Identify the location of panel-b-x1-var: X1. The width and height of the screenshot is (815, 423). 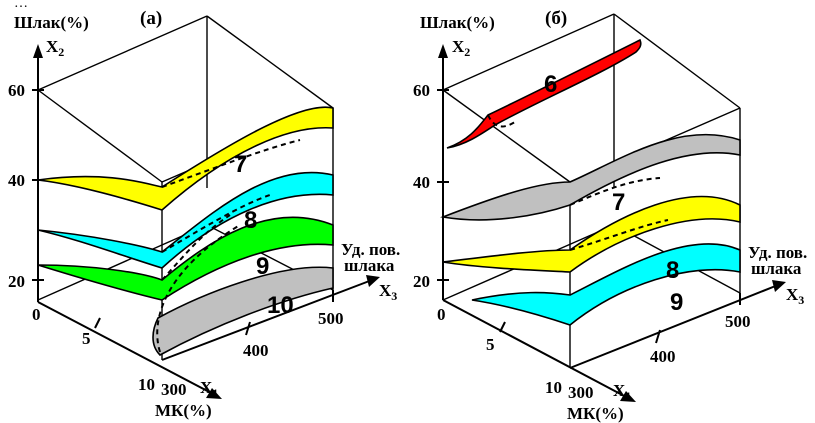
(622, 392).